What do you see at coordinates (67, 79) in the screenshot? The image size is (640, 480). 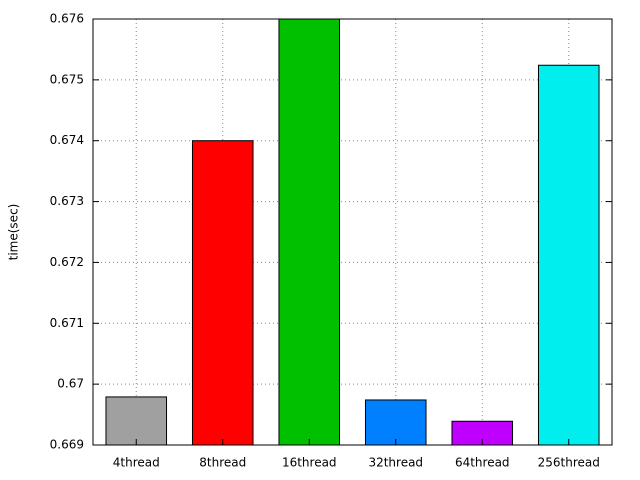 I see `y-tick-label: 0.675` at bounding box center [67, 79].